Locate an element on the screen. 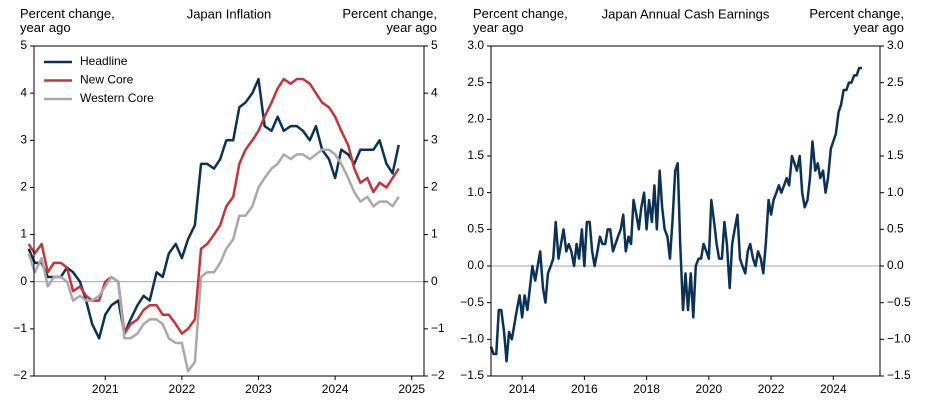  y-tick-label: 2 is located at coordinates (23, 187).